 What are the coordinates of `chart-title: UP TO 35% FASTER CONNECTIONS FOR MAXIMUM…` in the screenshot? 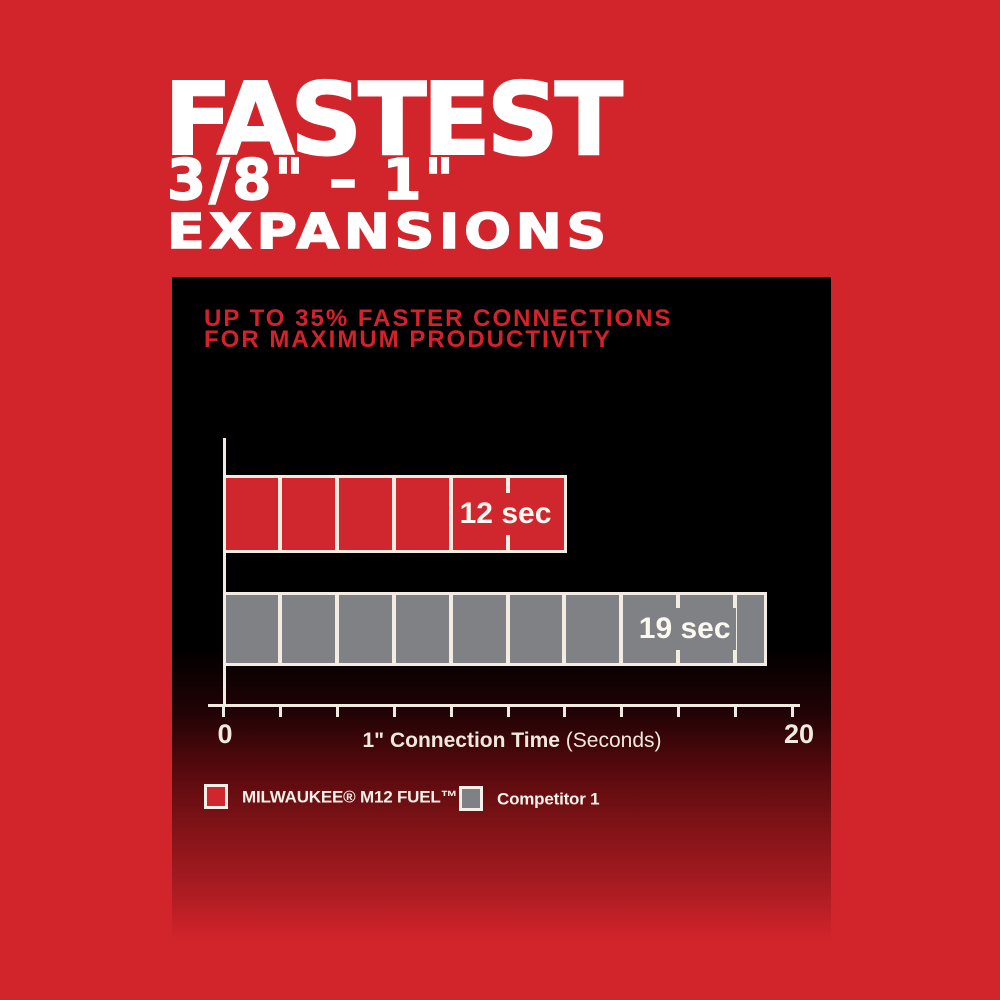 It's located at (438, 329).